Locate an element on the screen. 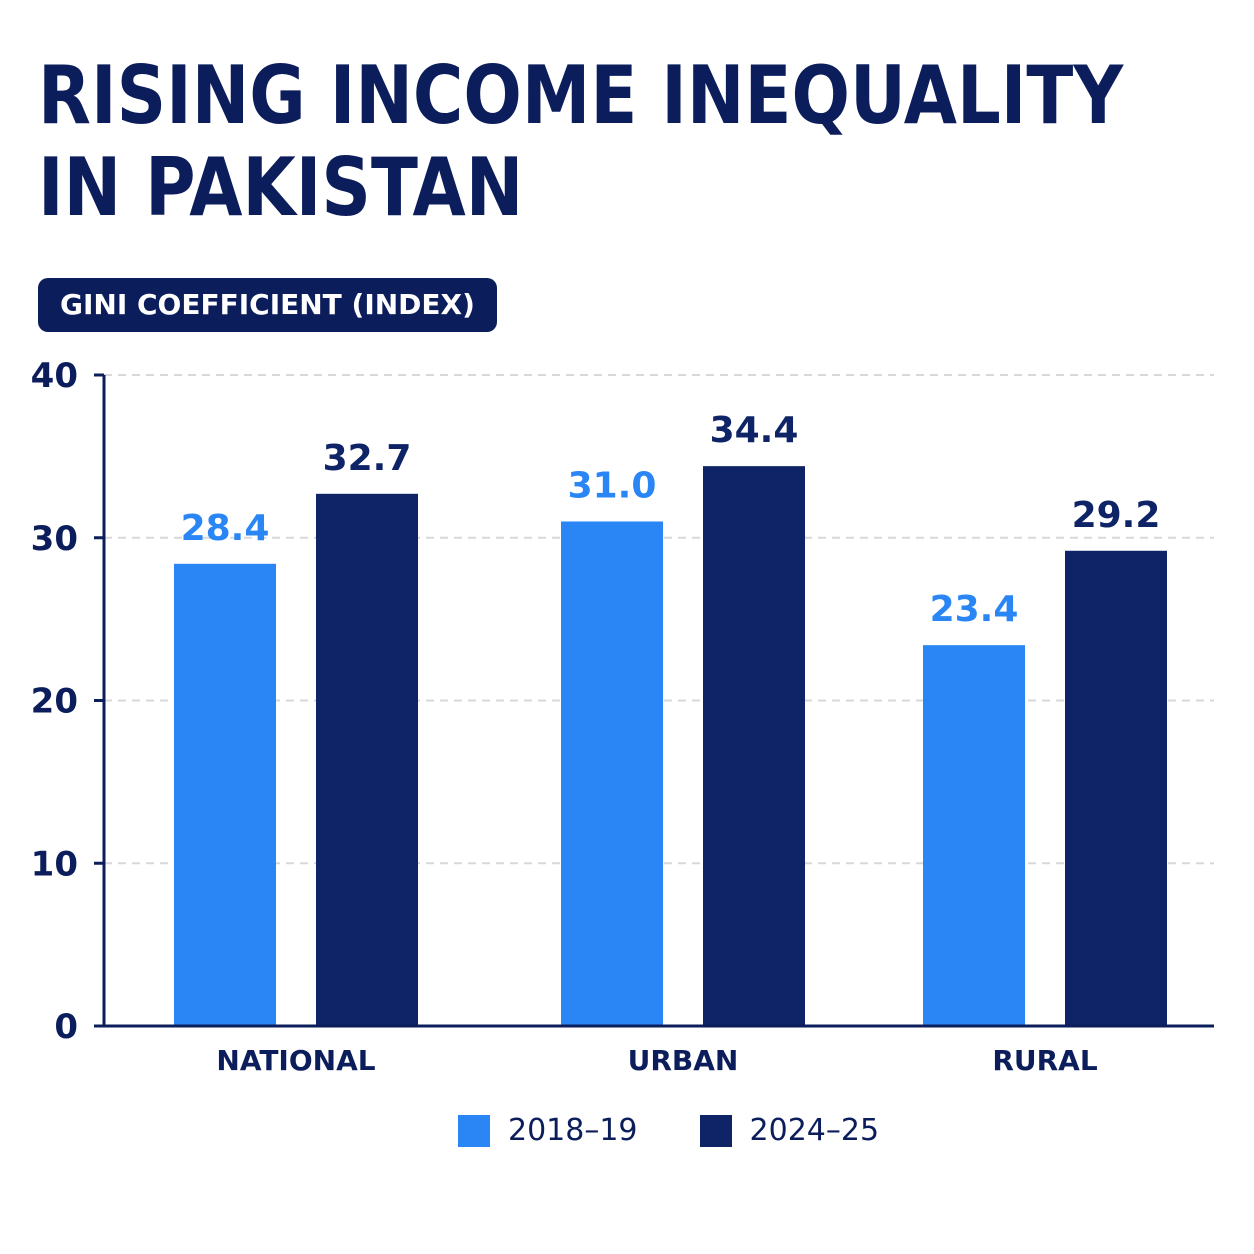 This screenshot has width=1254, height=1254. legend-label-2018-19: 2018–19 is located at coordinates (573, 1130).